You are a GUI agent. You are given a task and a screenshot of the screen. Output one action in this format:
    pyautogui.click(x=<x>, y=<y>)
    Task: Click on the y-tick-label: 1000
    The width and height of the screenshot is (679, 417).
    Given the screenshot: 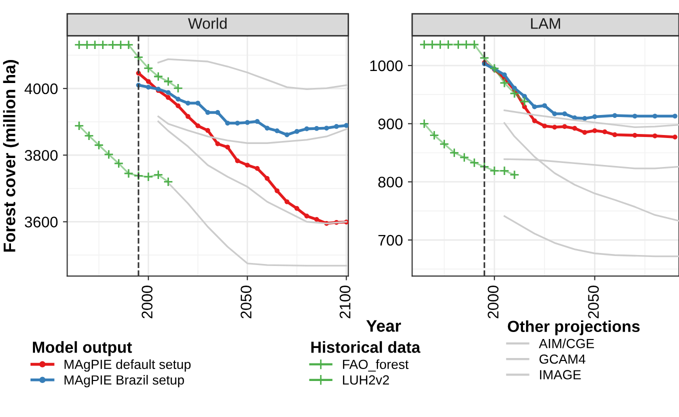 What is the action you would take?
    pyautogui.click(x=386, y=66)
    